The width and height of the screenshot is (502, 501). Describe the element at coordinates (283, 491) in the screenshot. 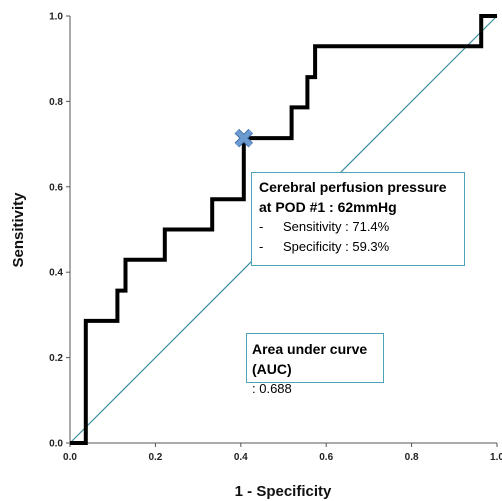

I see `x-axis-title: 1 - Specificity` at that location.